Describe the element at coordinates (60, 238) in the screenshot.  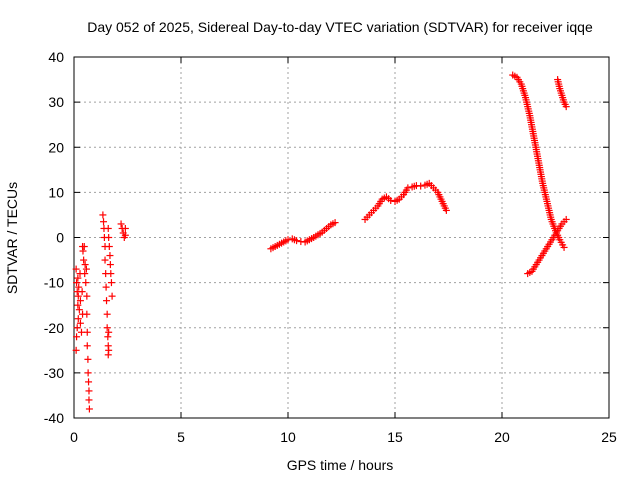
I see `y-tick-label: 0` at that location.